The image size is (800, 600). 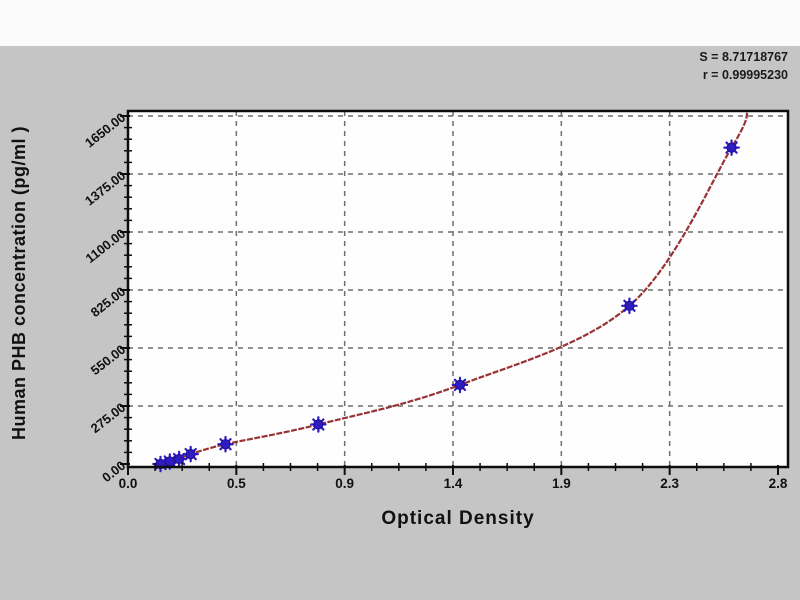 I want to click on x-axis-title: Optical Density, so click(x=458, y=518).